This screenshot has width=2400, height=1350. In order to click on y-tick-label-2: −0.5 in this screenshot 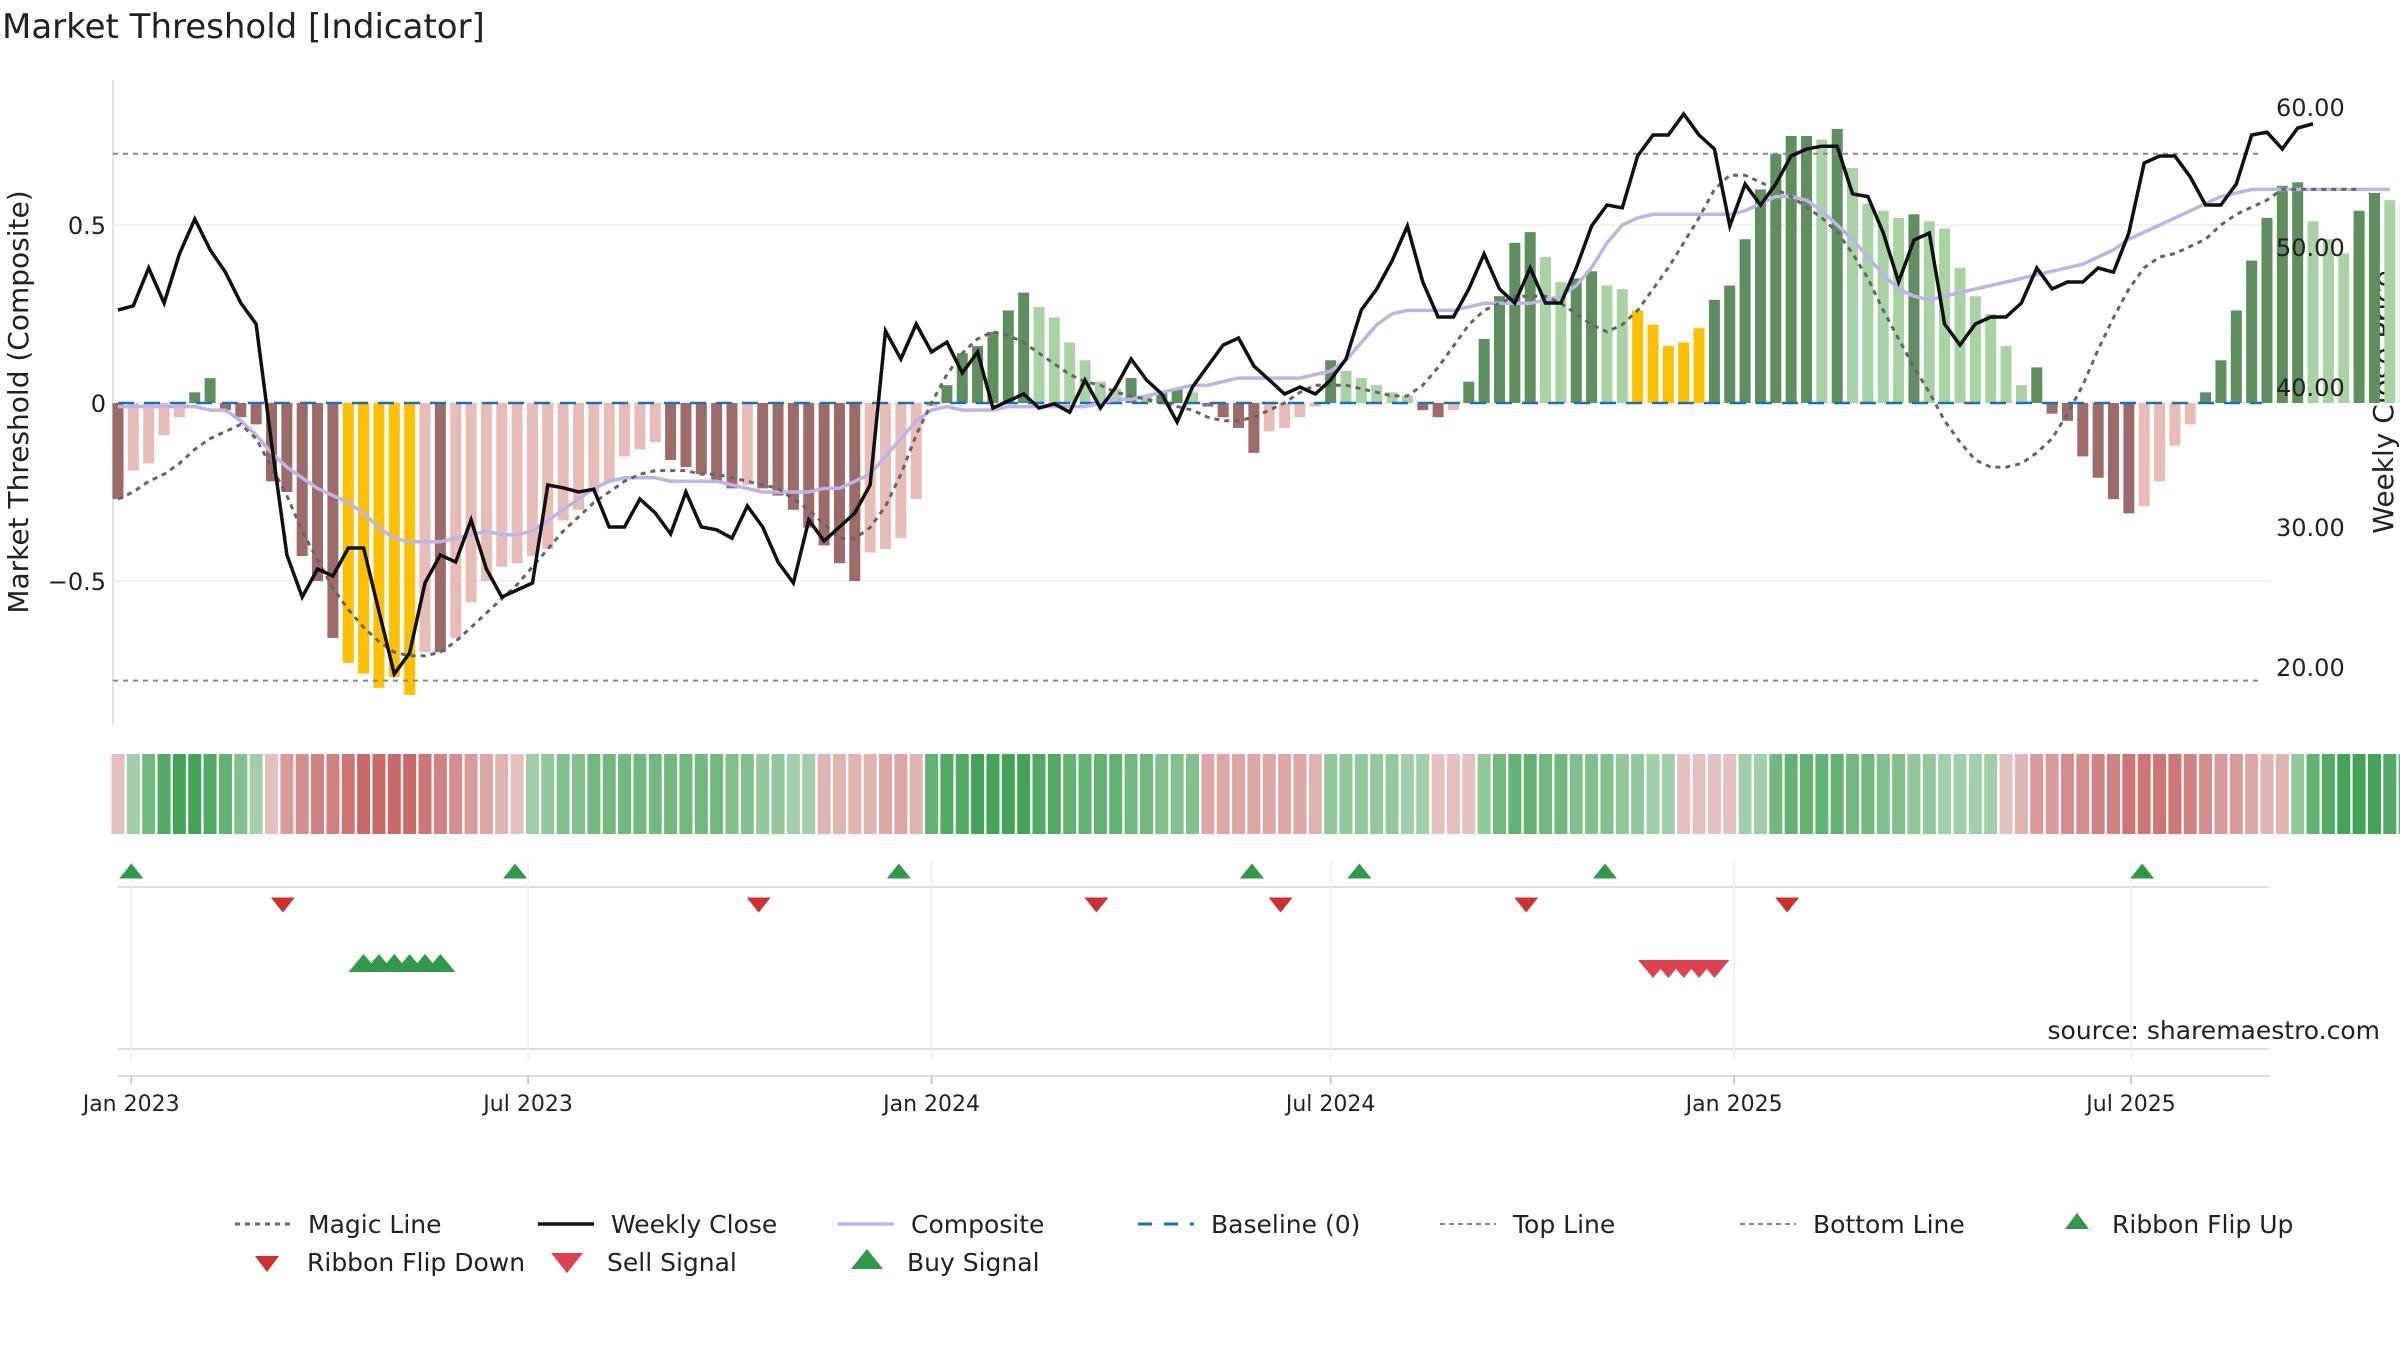, I will do `click(77, 582)`.